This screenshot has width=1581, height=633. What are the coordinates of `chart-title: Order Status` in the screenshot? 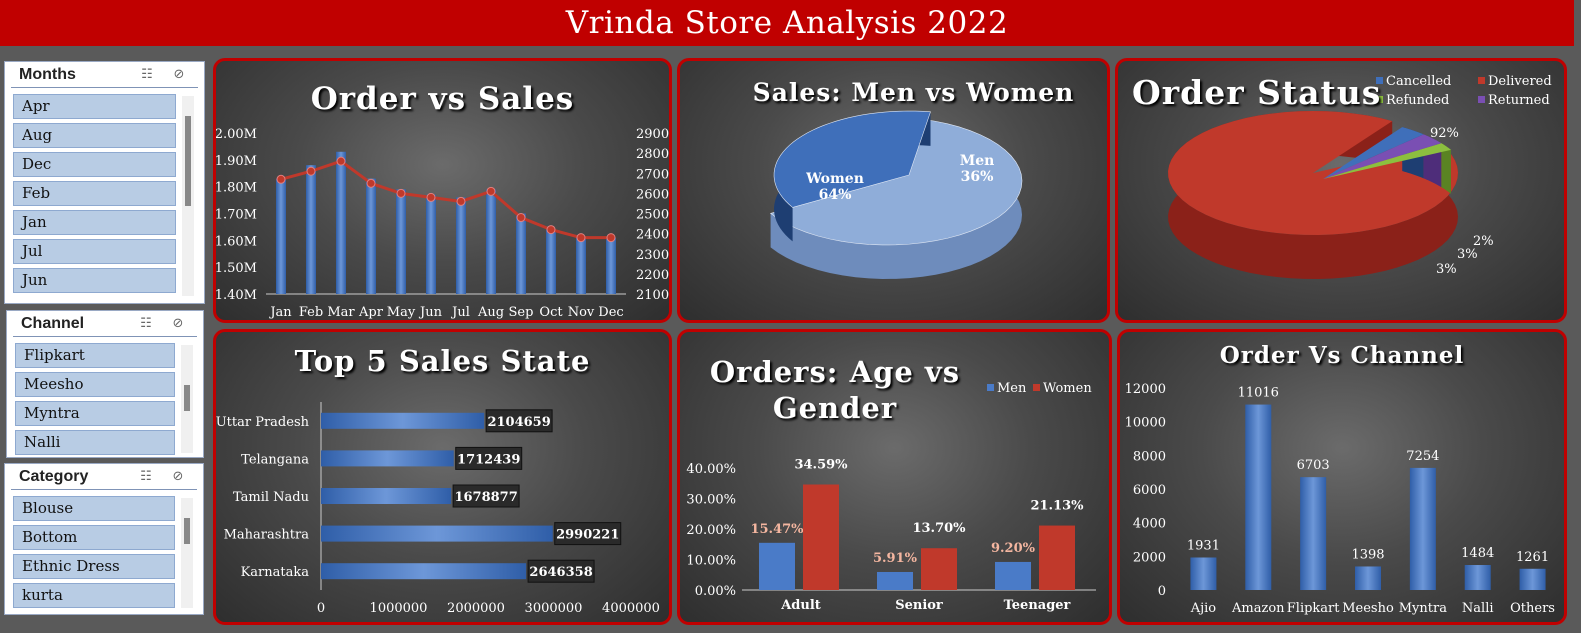 It's located at (1257, 92).